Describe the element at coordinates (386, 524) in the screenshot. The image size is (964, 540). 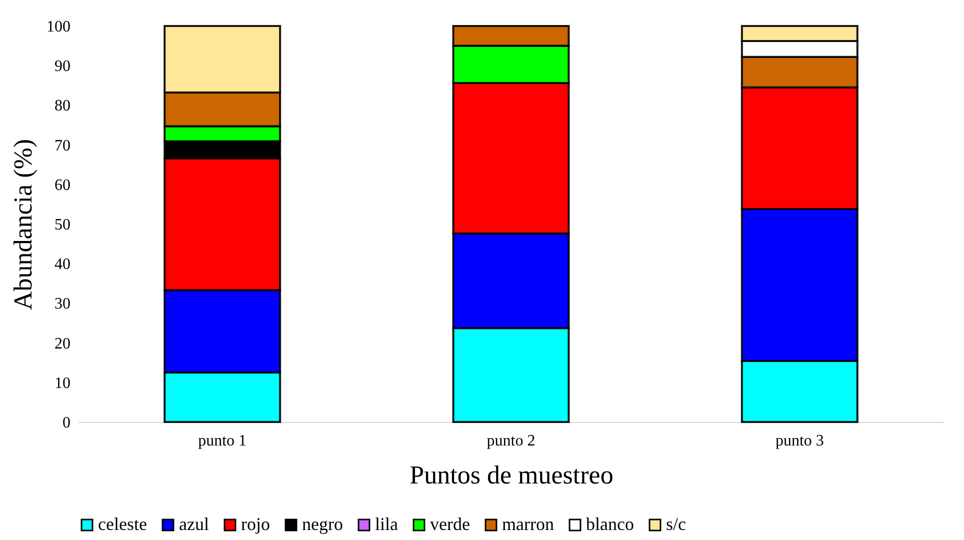
I see `legend-label: lila` at that location.